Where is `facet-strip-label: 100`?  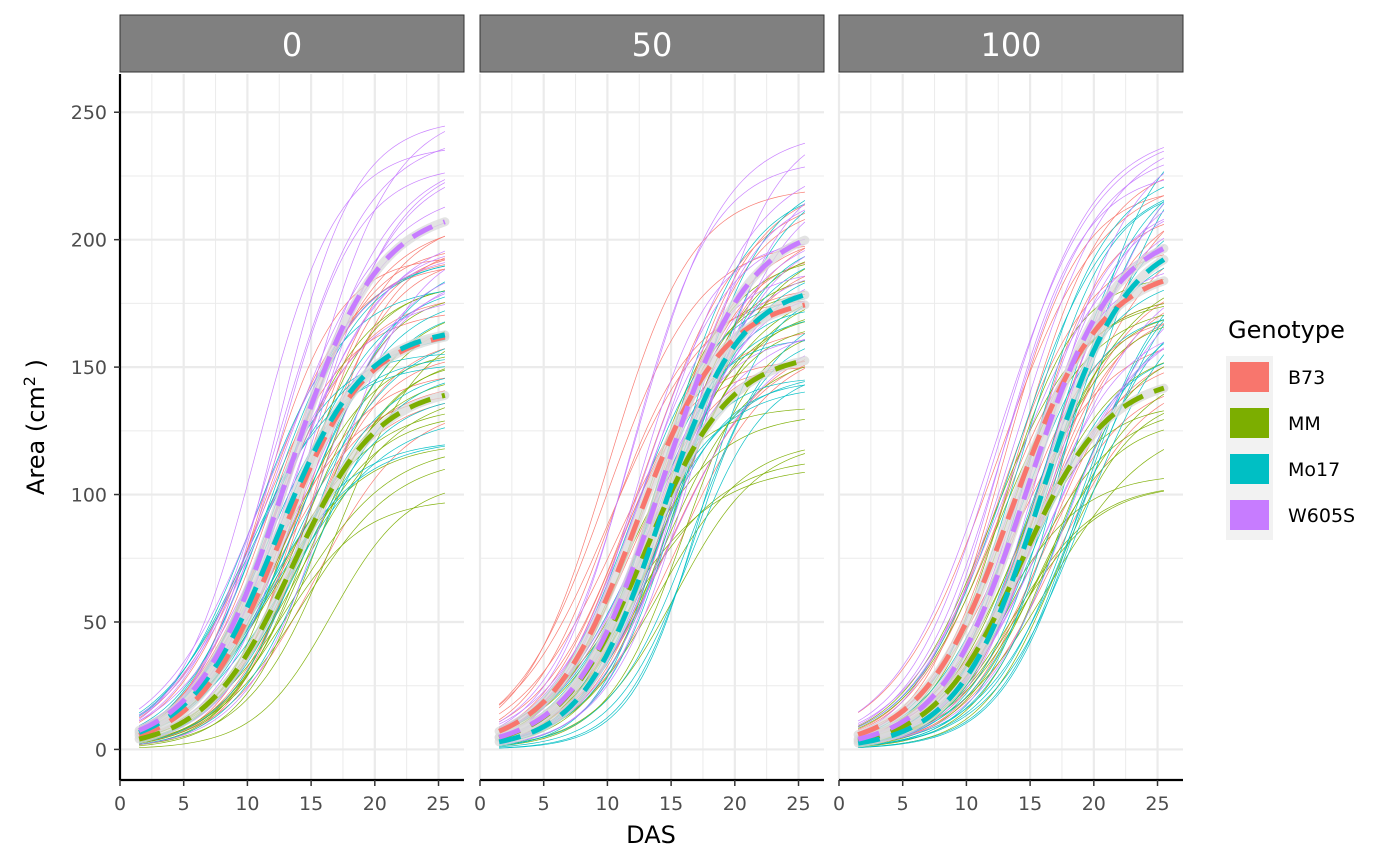 facet-strip-label: 100 is located at coordinates (1010, 45).